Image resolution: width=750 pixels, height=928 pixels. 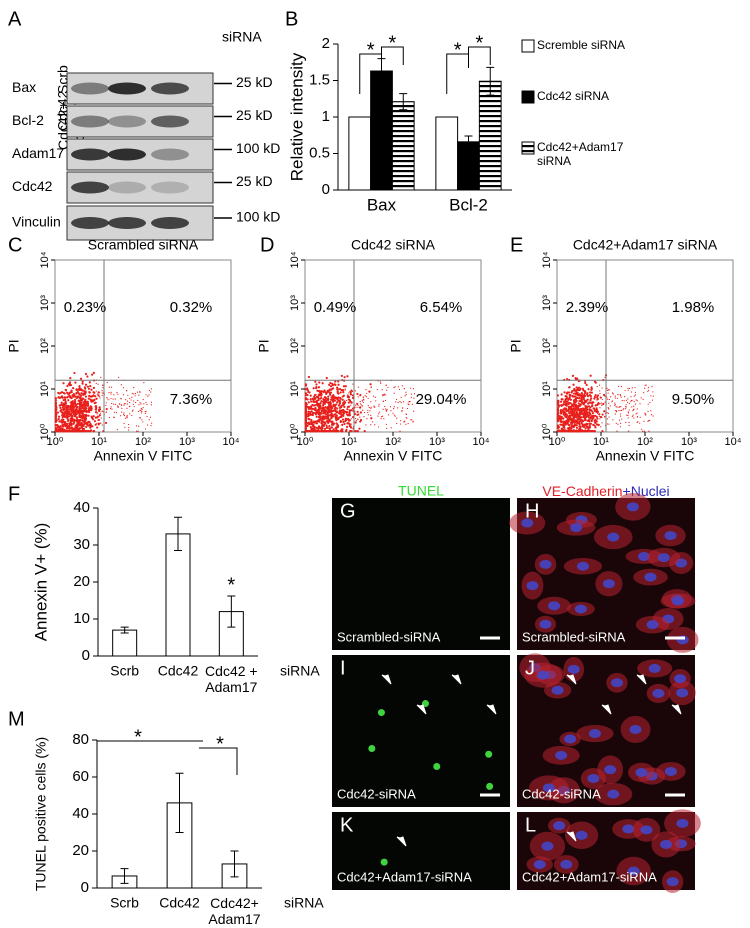 What do you see at coordinates (421, 851) in the screenshot?
I see `micrograph: KCdc42+Adam17-siRNA` at bounding box center [421, 851].